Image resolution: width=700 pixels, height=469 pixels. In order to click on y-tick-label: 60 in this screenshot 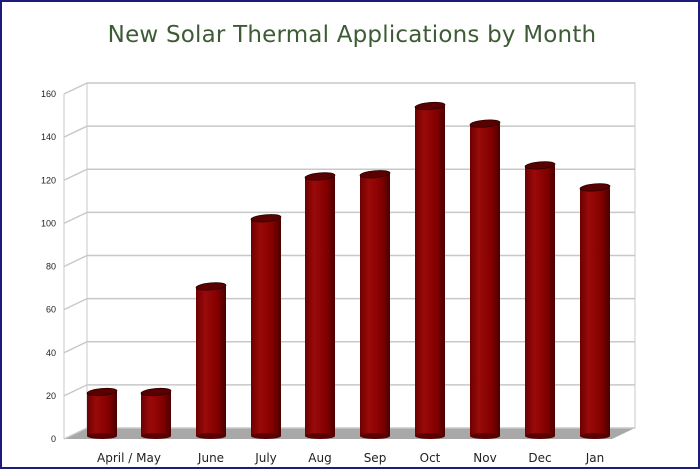, I will do `click(51, 310)`.